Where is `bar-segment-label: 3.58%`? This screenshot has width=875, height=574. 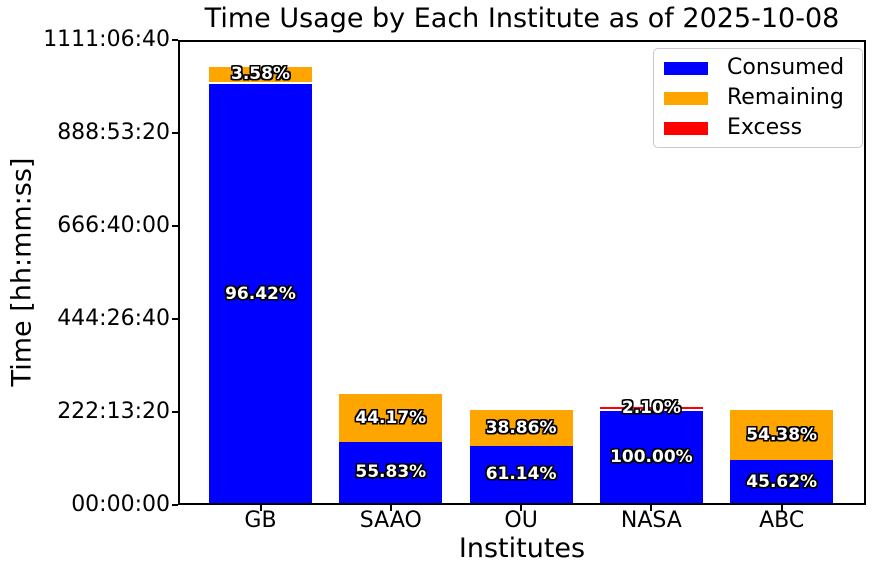
bar-segment-label: 3.58% is located at coordinates (260, 74).